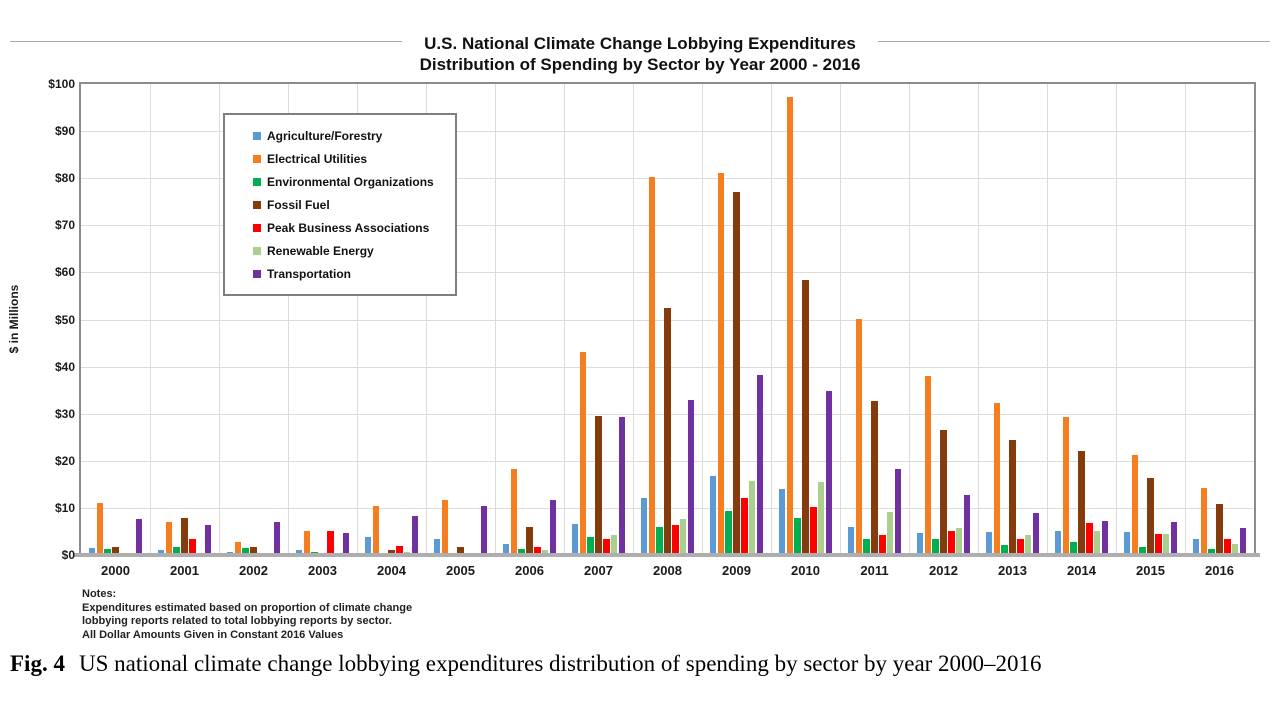  Describe the element at coordinates (14, 319) in the screenshot. I see `y-axis-title: $ in Millions` at that location.